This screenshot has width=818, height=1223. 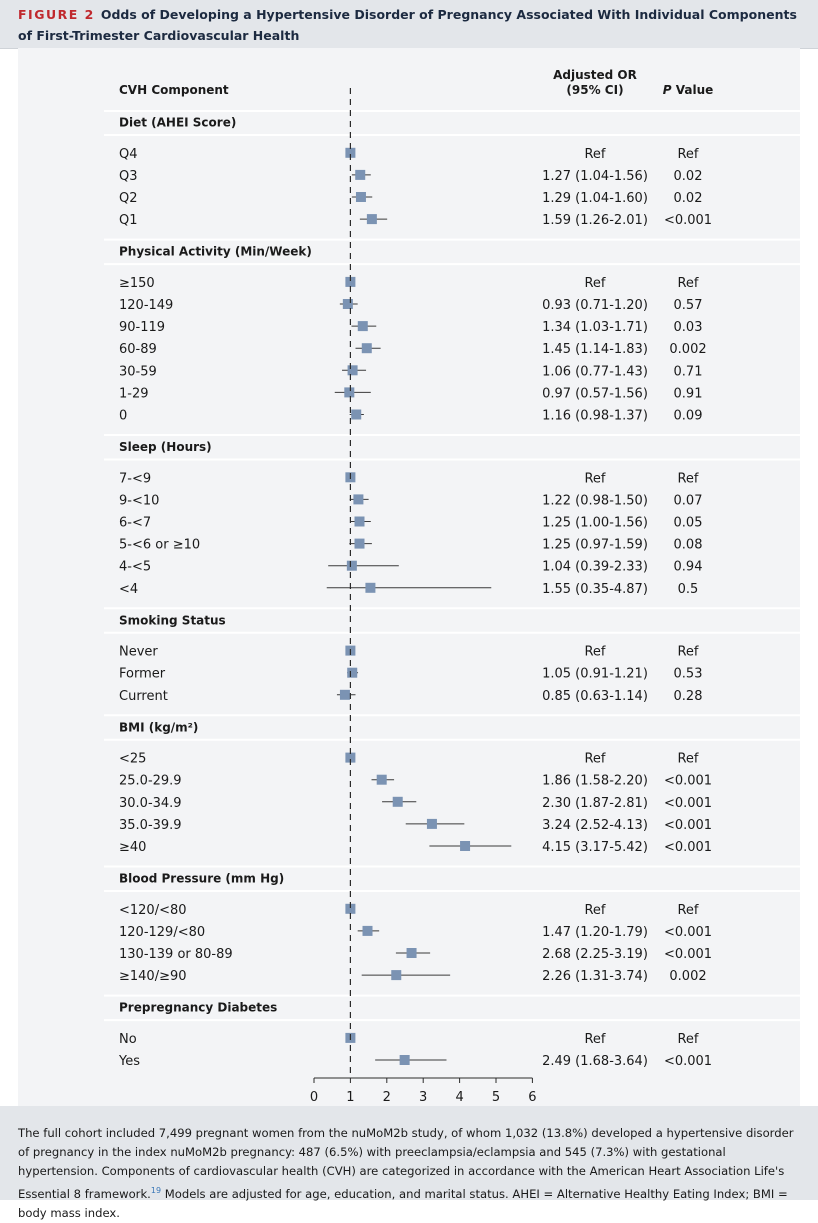 I want to click on section-label: Smoking Status, so click(x=172, y=620).